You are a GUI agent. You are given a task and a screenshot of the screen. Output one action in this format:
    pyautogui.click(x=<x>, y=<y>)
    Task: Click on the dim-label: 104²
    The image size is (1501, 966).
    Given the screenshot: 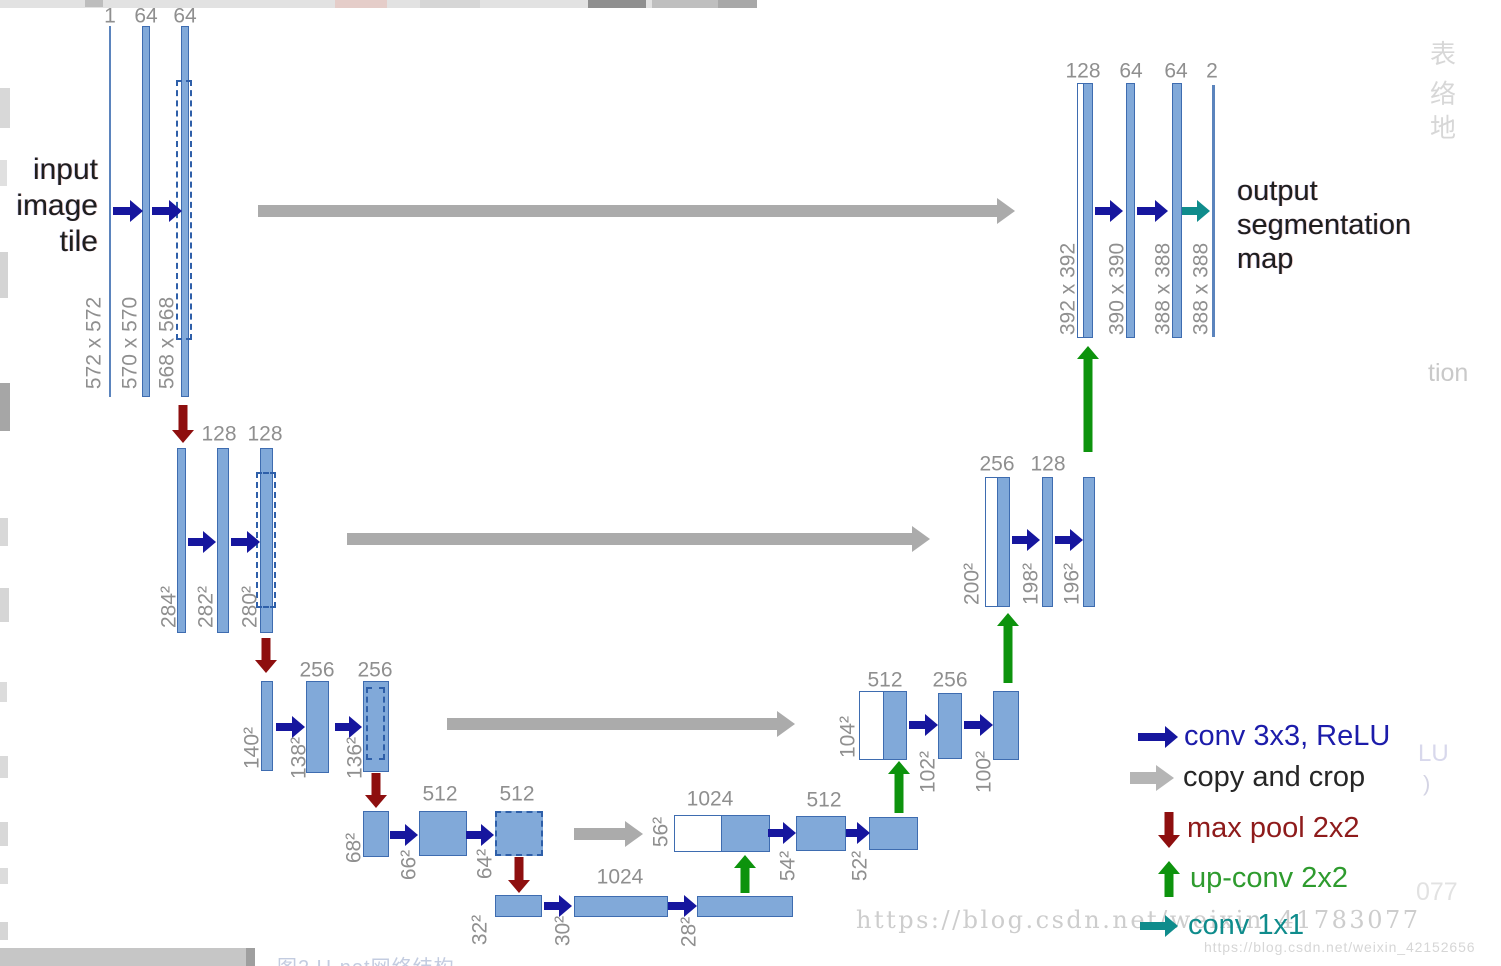 What is the action you would take?
    pyautogui.click(x=848, y=737)
    